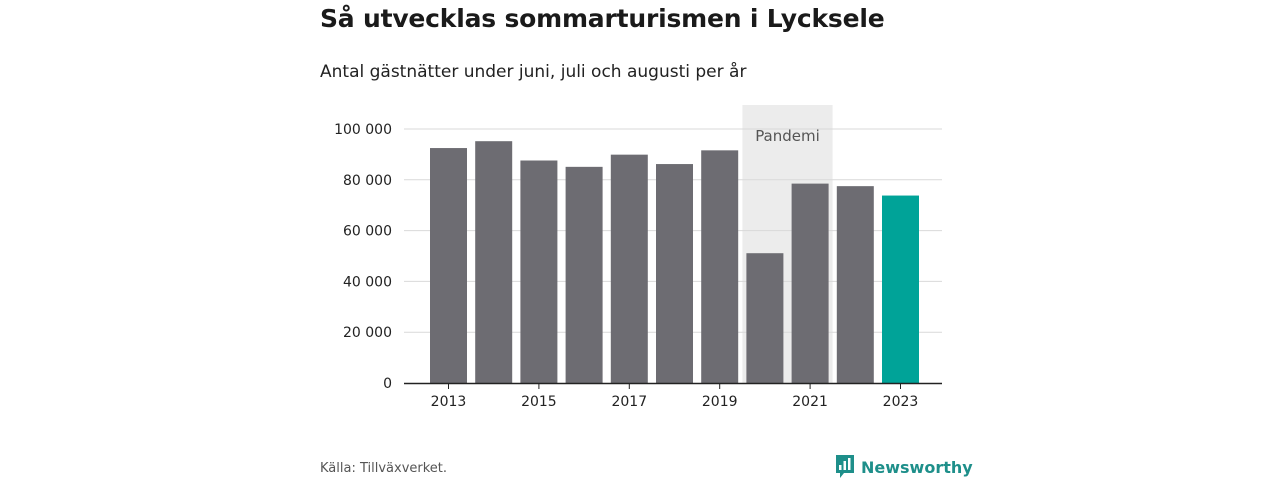  What do you see at coordinates (367, 181) in the screenshot?
I see `y-tick-label: 80 000` at bounding box center [367, 181].